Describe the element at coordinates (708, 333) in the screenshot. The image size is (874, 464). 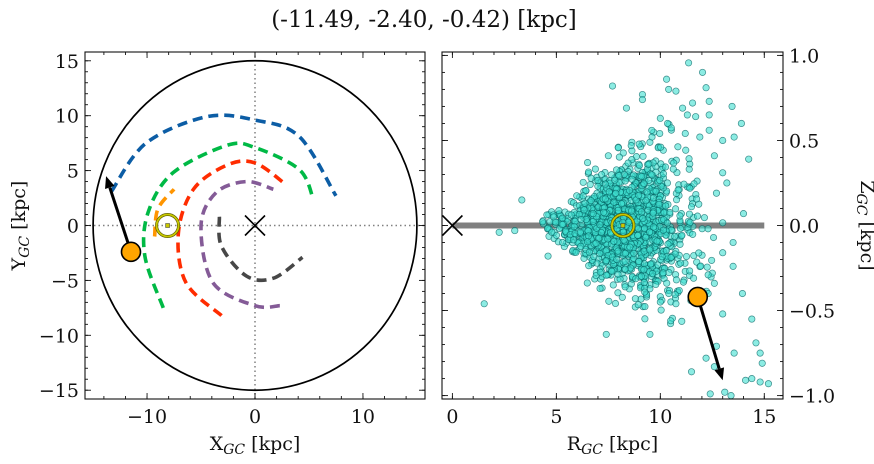
I see `velocity-arrow` at that location.